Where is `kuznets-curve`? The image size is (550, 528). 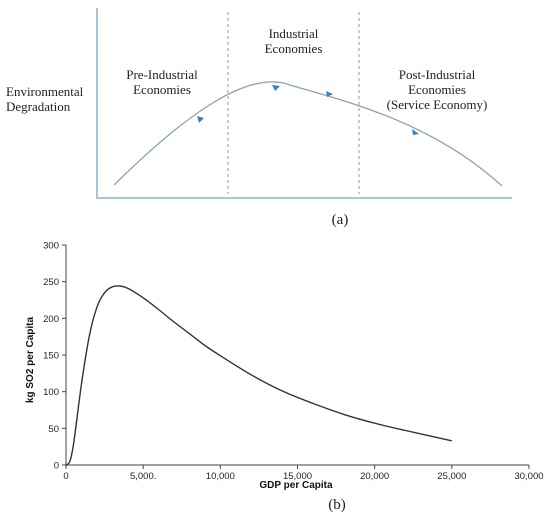
kuznets-curve is located at coordinates (308, 134).